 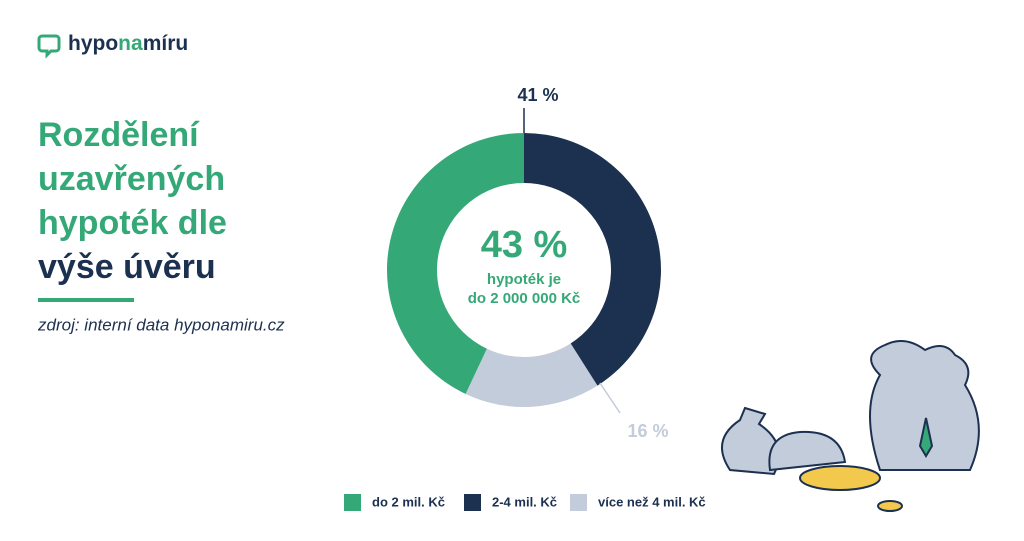 What do you see at coordinates (86, 300) in the screenshot?
I see `title-underline` at bounding box center [86, 300].